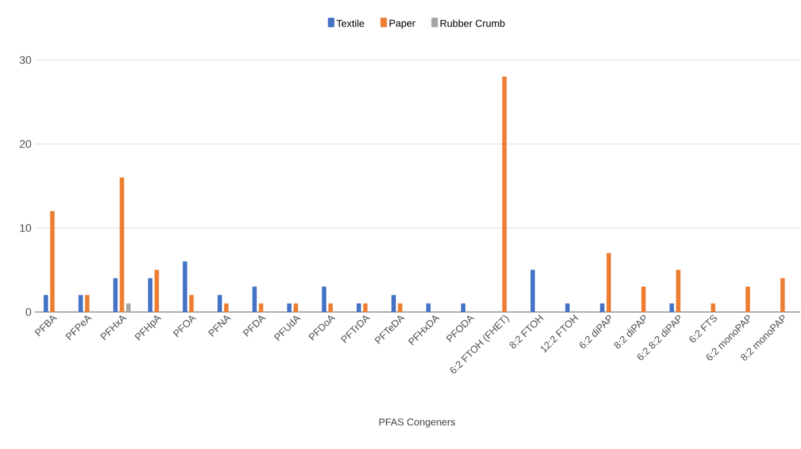 This screenshot has width=801, height=449. I want to click on y-tick-label: 10, so click(26, 228).